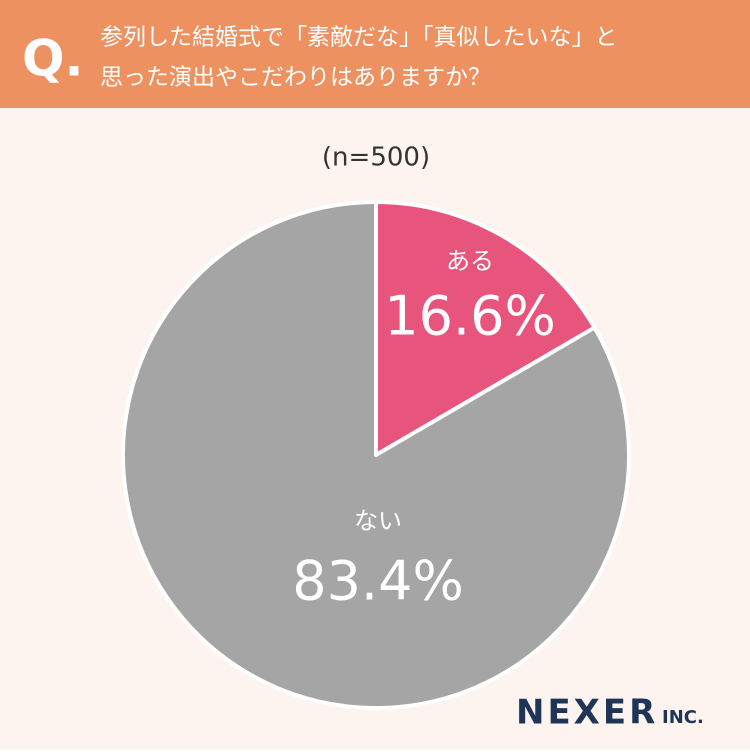 The height and width of the screenshot is (754, 750). Describe the element at coordinates (587, 713) in the screenshot. I see `brand-name: NEXER` at that location.